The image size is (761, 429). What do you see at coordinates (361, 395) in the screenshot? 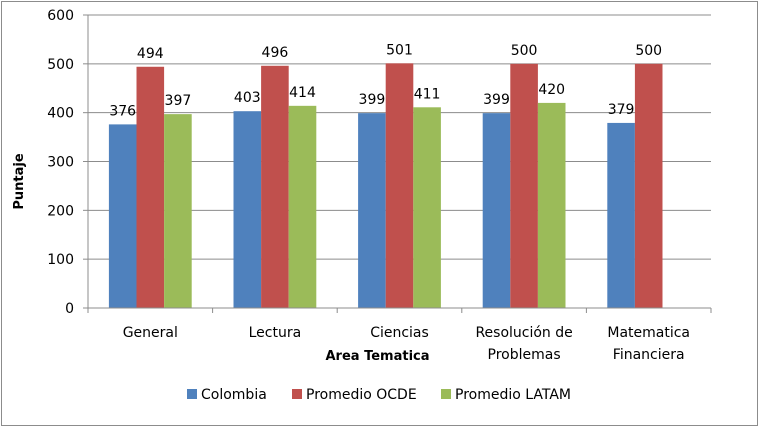
I see `legend-label: Promedio OCDE` at bounding box center [361, 395].